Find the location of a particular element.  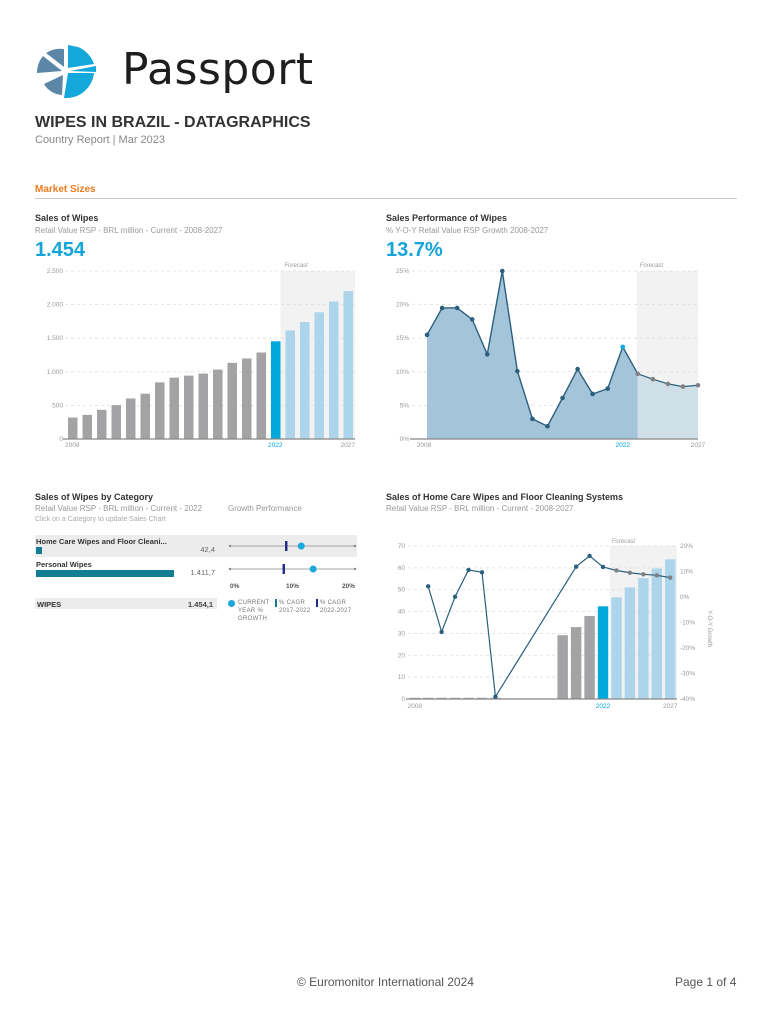

bar-2027 is located at coordinates (670, 629).